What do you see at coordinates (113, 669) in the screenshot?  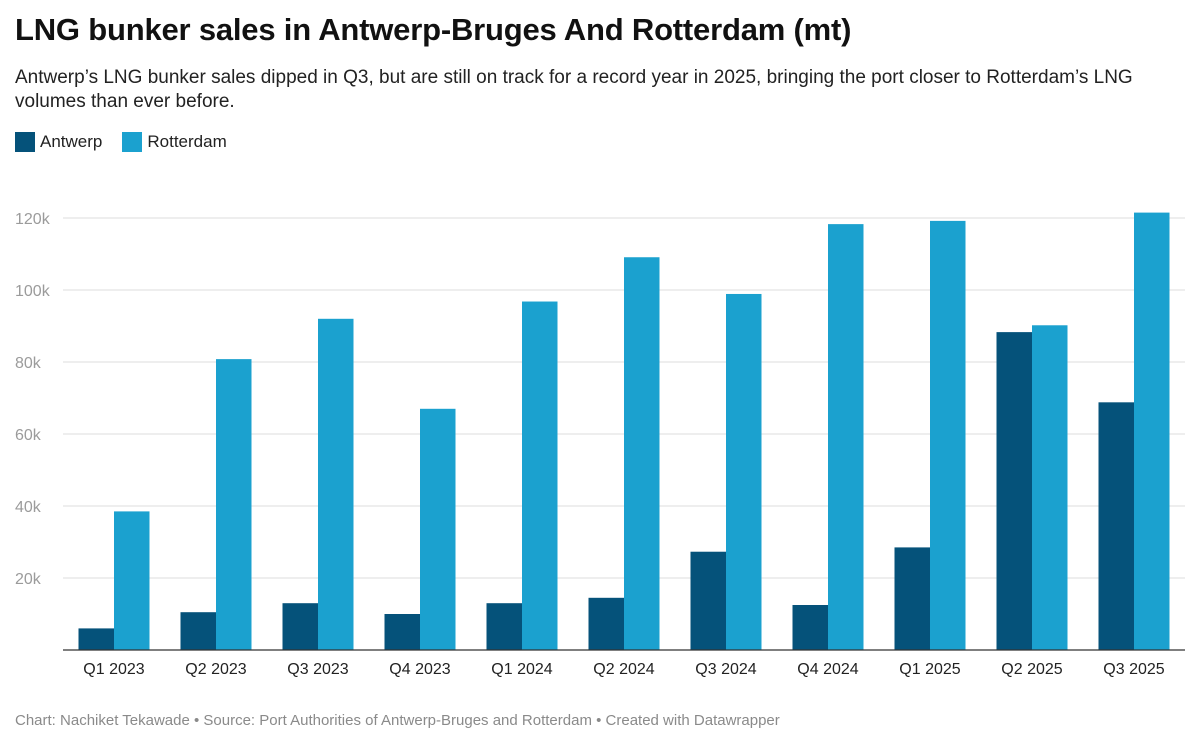 I see `x-tick-label: Q1 2023` at bounding box center [113, 669].